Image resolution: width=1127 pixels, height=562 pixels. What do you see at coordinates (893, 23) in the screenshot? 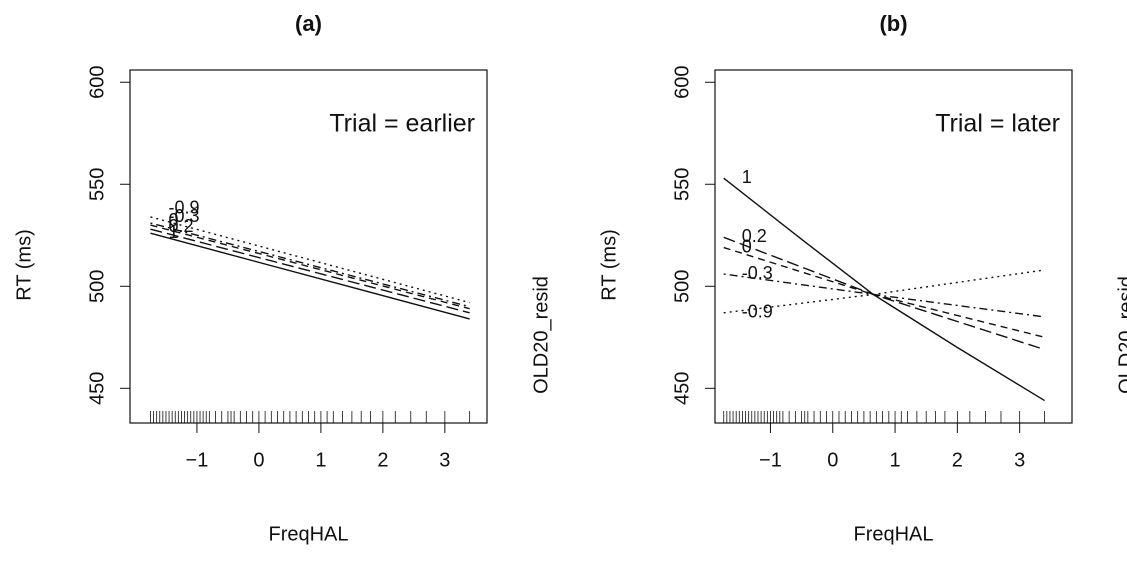
I see `chart-title: (b)` at bounding box center [893, 23].